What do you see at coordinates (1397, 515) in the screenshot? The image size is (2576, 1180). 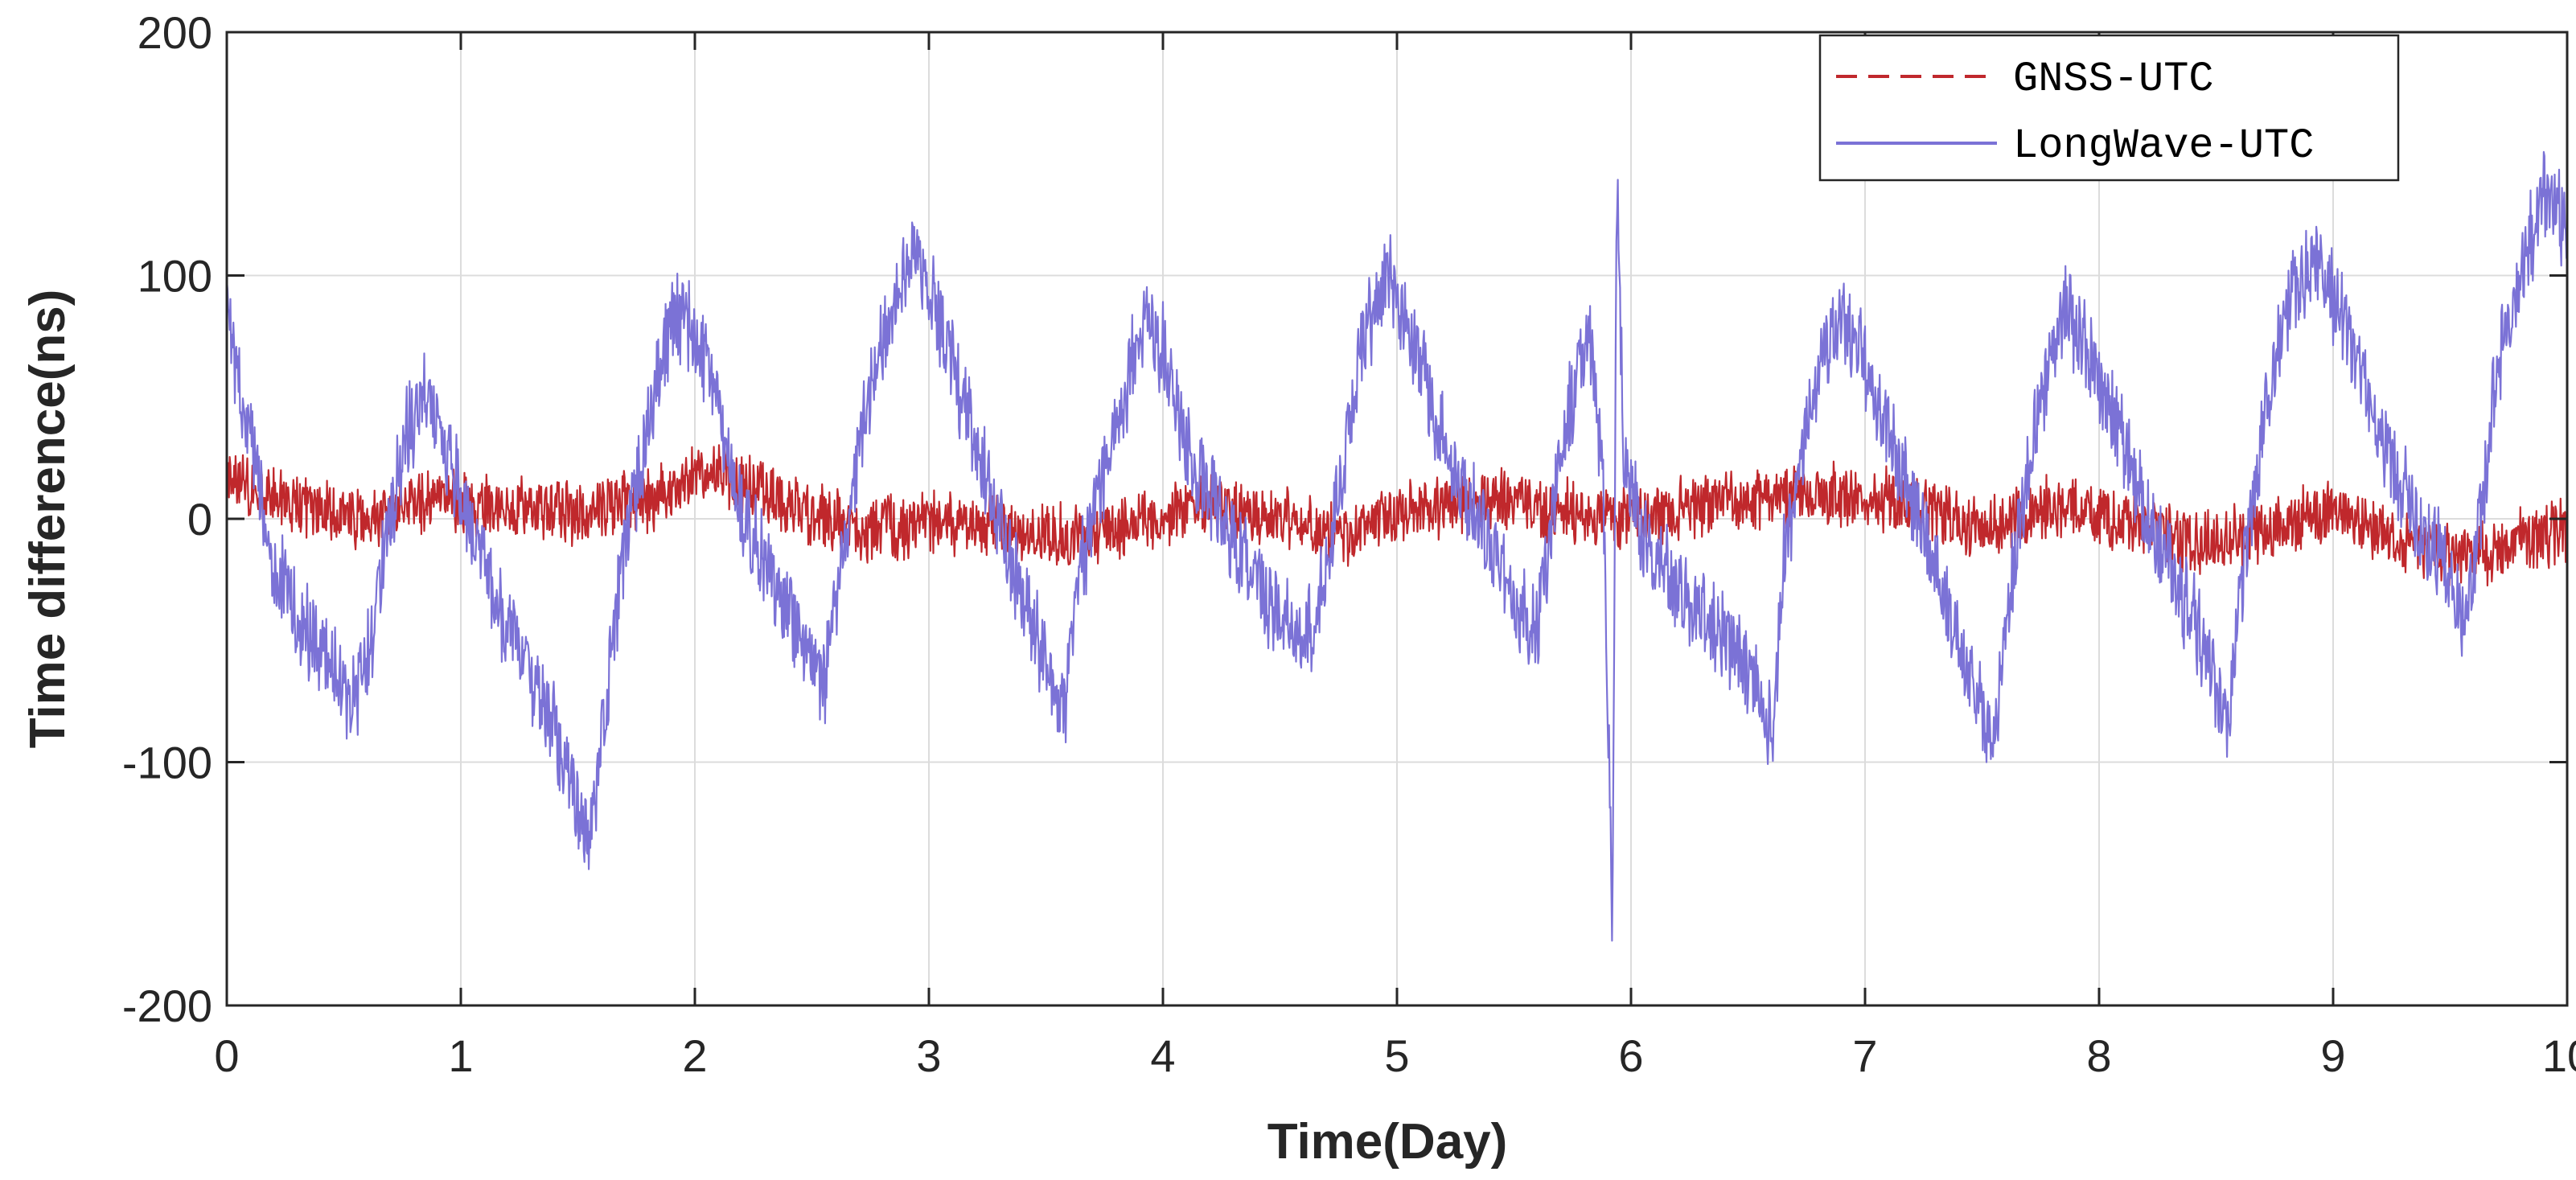 I see `series-line-gnss-utc` at bounding box center [1397, 515].